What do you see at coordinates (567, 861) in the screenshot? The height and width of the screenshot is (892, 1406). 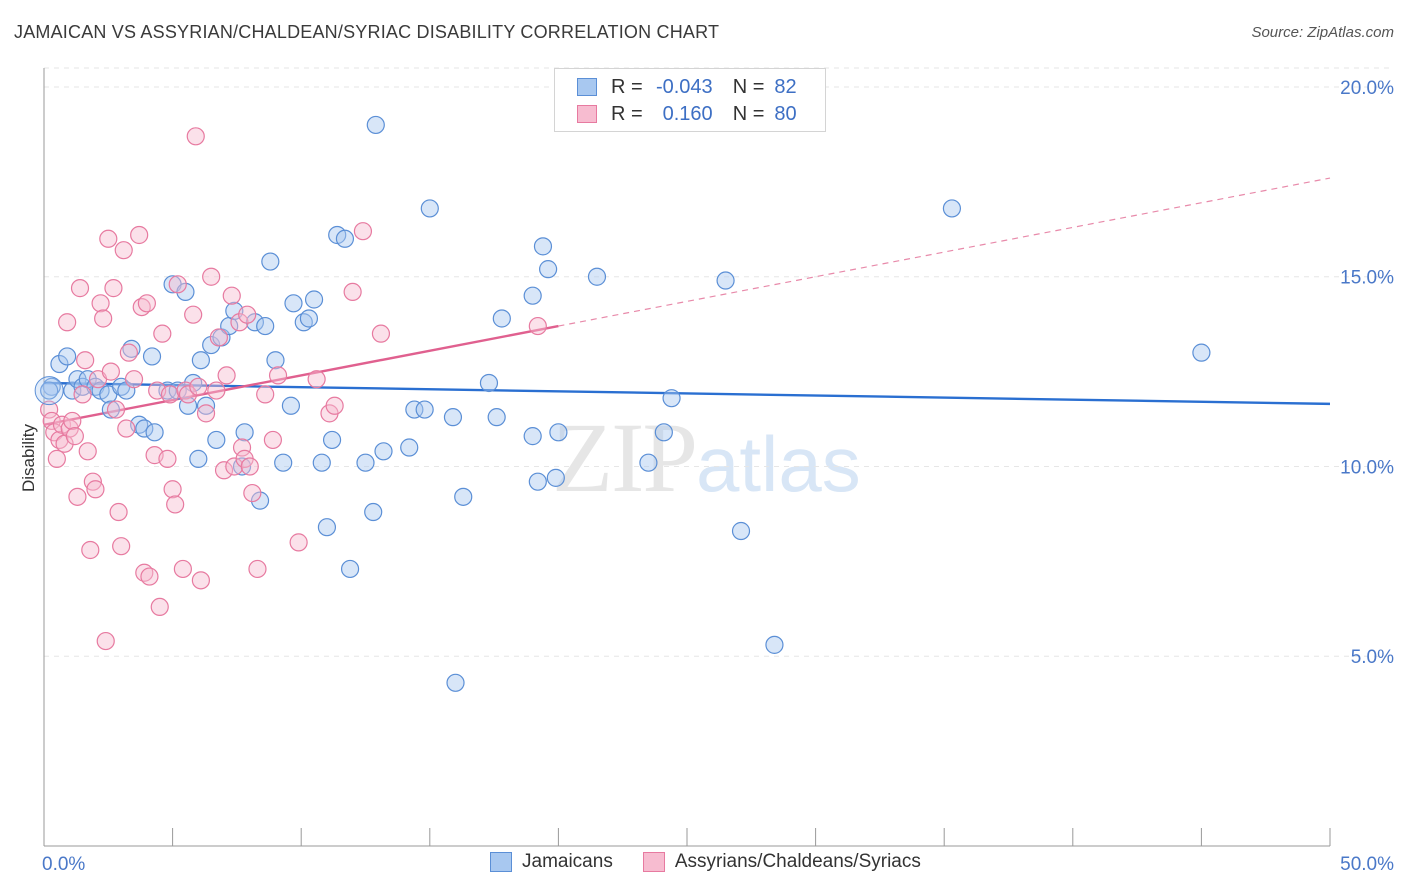 I see `legend-label-jamaicans: Jamaicans` at bounding box center [567, 861].